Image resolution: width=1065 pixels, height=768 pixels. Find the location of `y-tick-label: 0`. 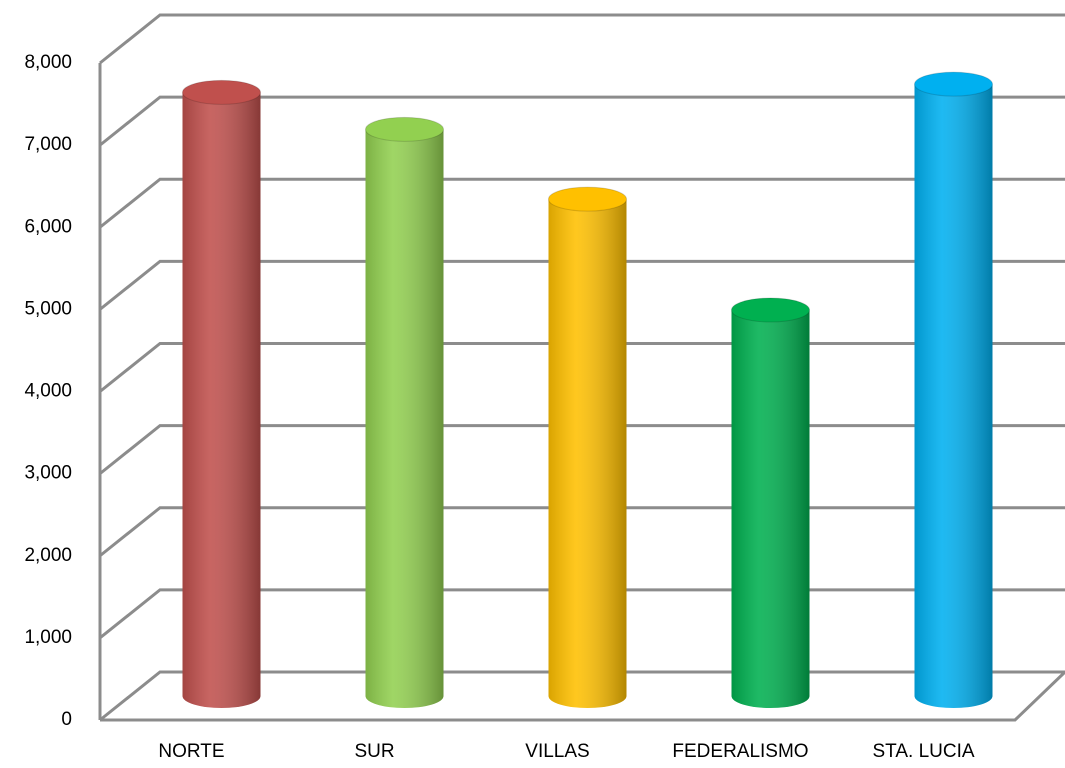

y-tick-label: 0 is located at coordinates (66, 719).